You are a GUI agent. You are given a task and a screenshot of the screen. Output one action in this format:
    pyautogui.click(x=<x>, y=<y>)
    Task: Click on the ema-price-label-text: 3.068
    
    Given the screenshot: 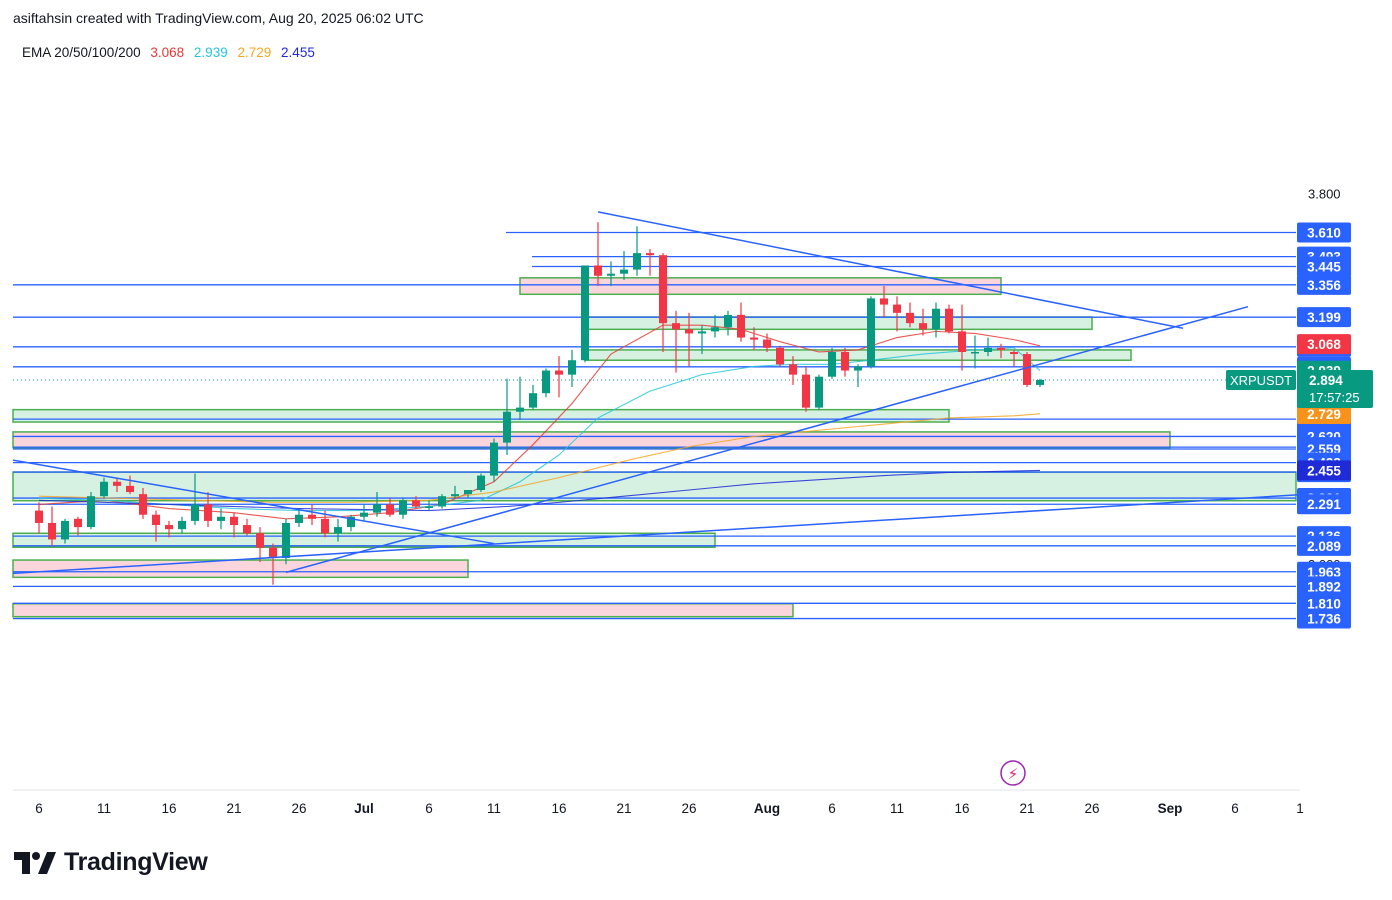 What is the action you would take?
    pyautogui.click(x=1324, y=344)
    